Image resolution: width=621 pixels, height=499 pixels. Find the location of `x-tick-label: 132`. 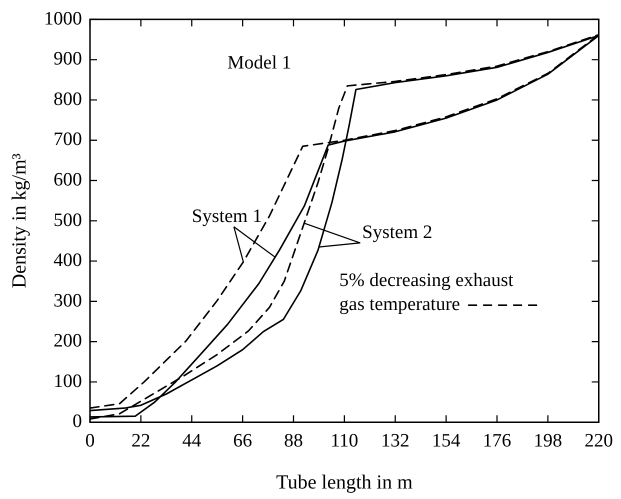

x-tick-label: 132 is located at coordinates (395, 441).